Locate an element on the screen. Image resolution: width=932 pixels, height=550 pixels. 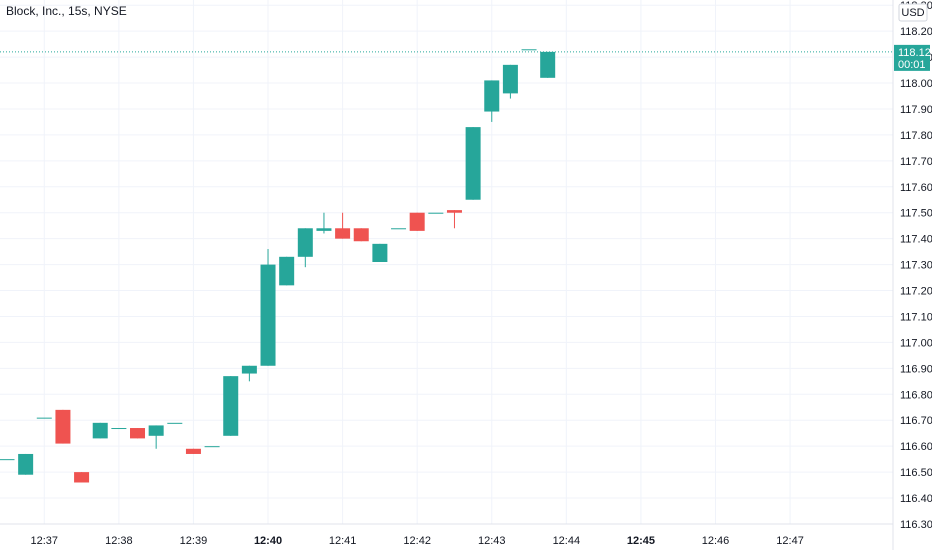
current-price-countdown: 00:01 is located at coordinates (912, 65).